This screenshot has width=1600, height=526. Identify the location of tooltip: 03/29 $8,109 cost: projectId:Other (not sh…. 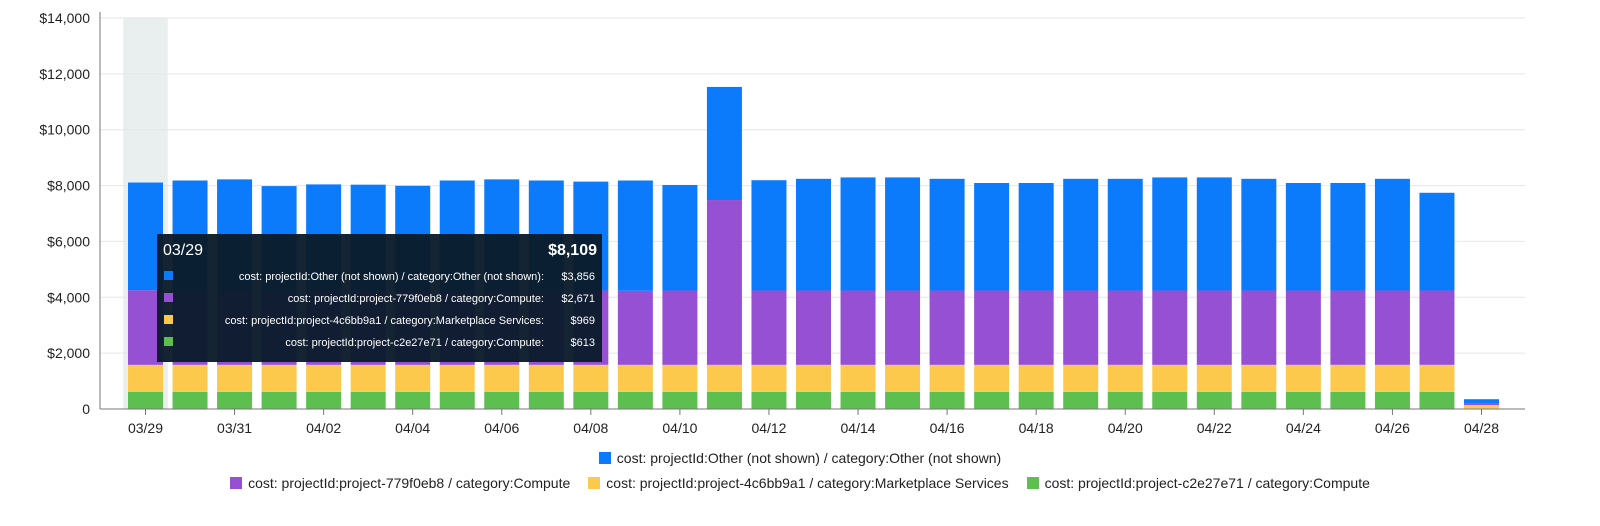
(379, 298).